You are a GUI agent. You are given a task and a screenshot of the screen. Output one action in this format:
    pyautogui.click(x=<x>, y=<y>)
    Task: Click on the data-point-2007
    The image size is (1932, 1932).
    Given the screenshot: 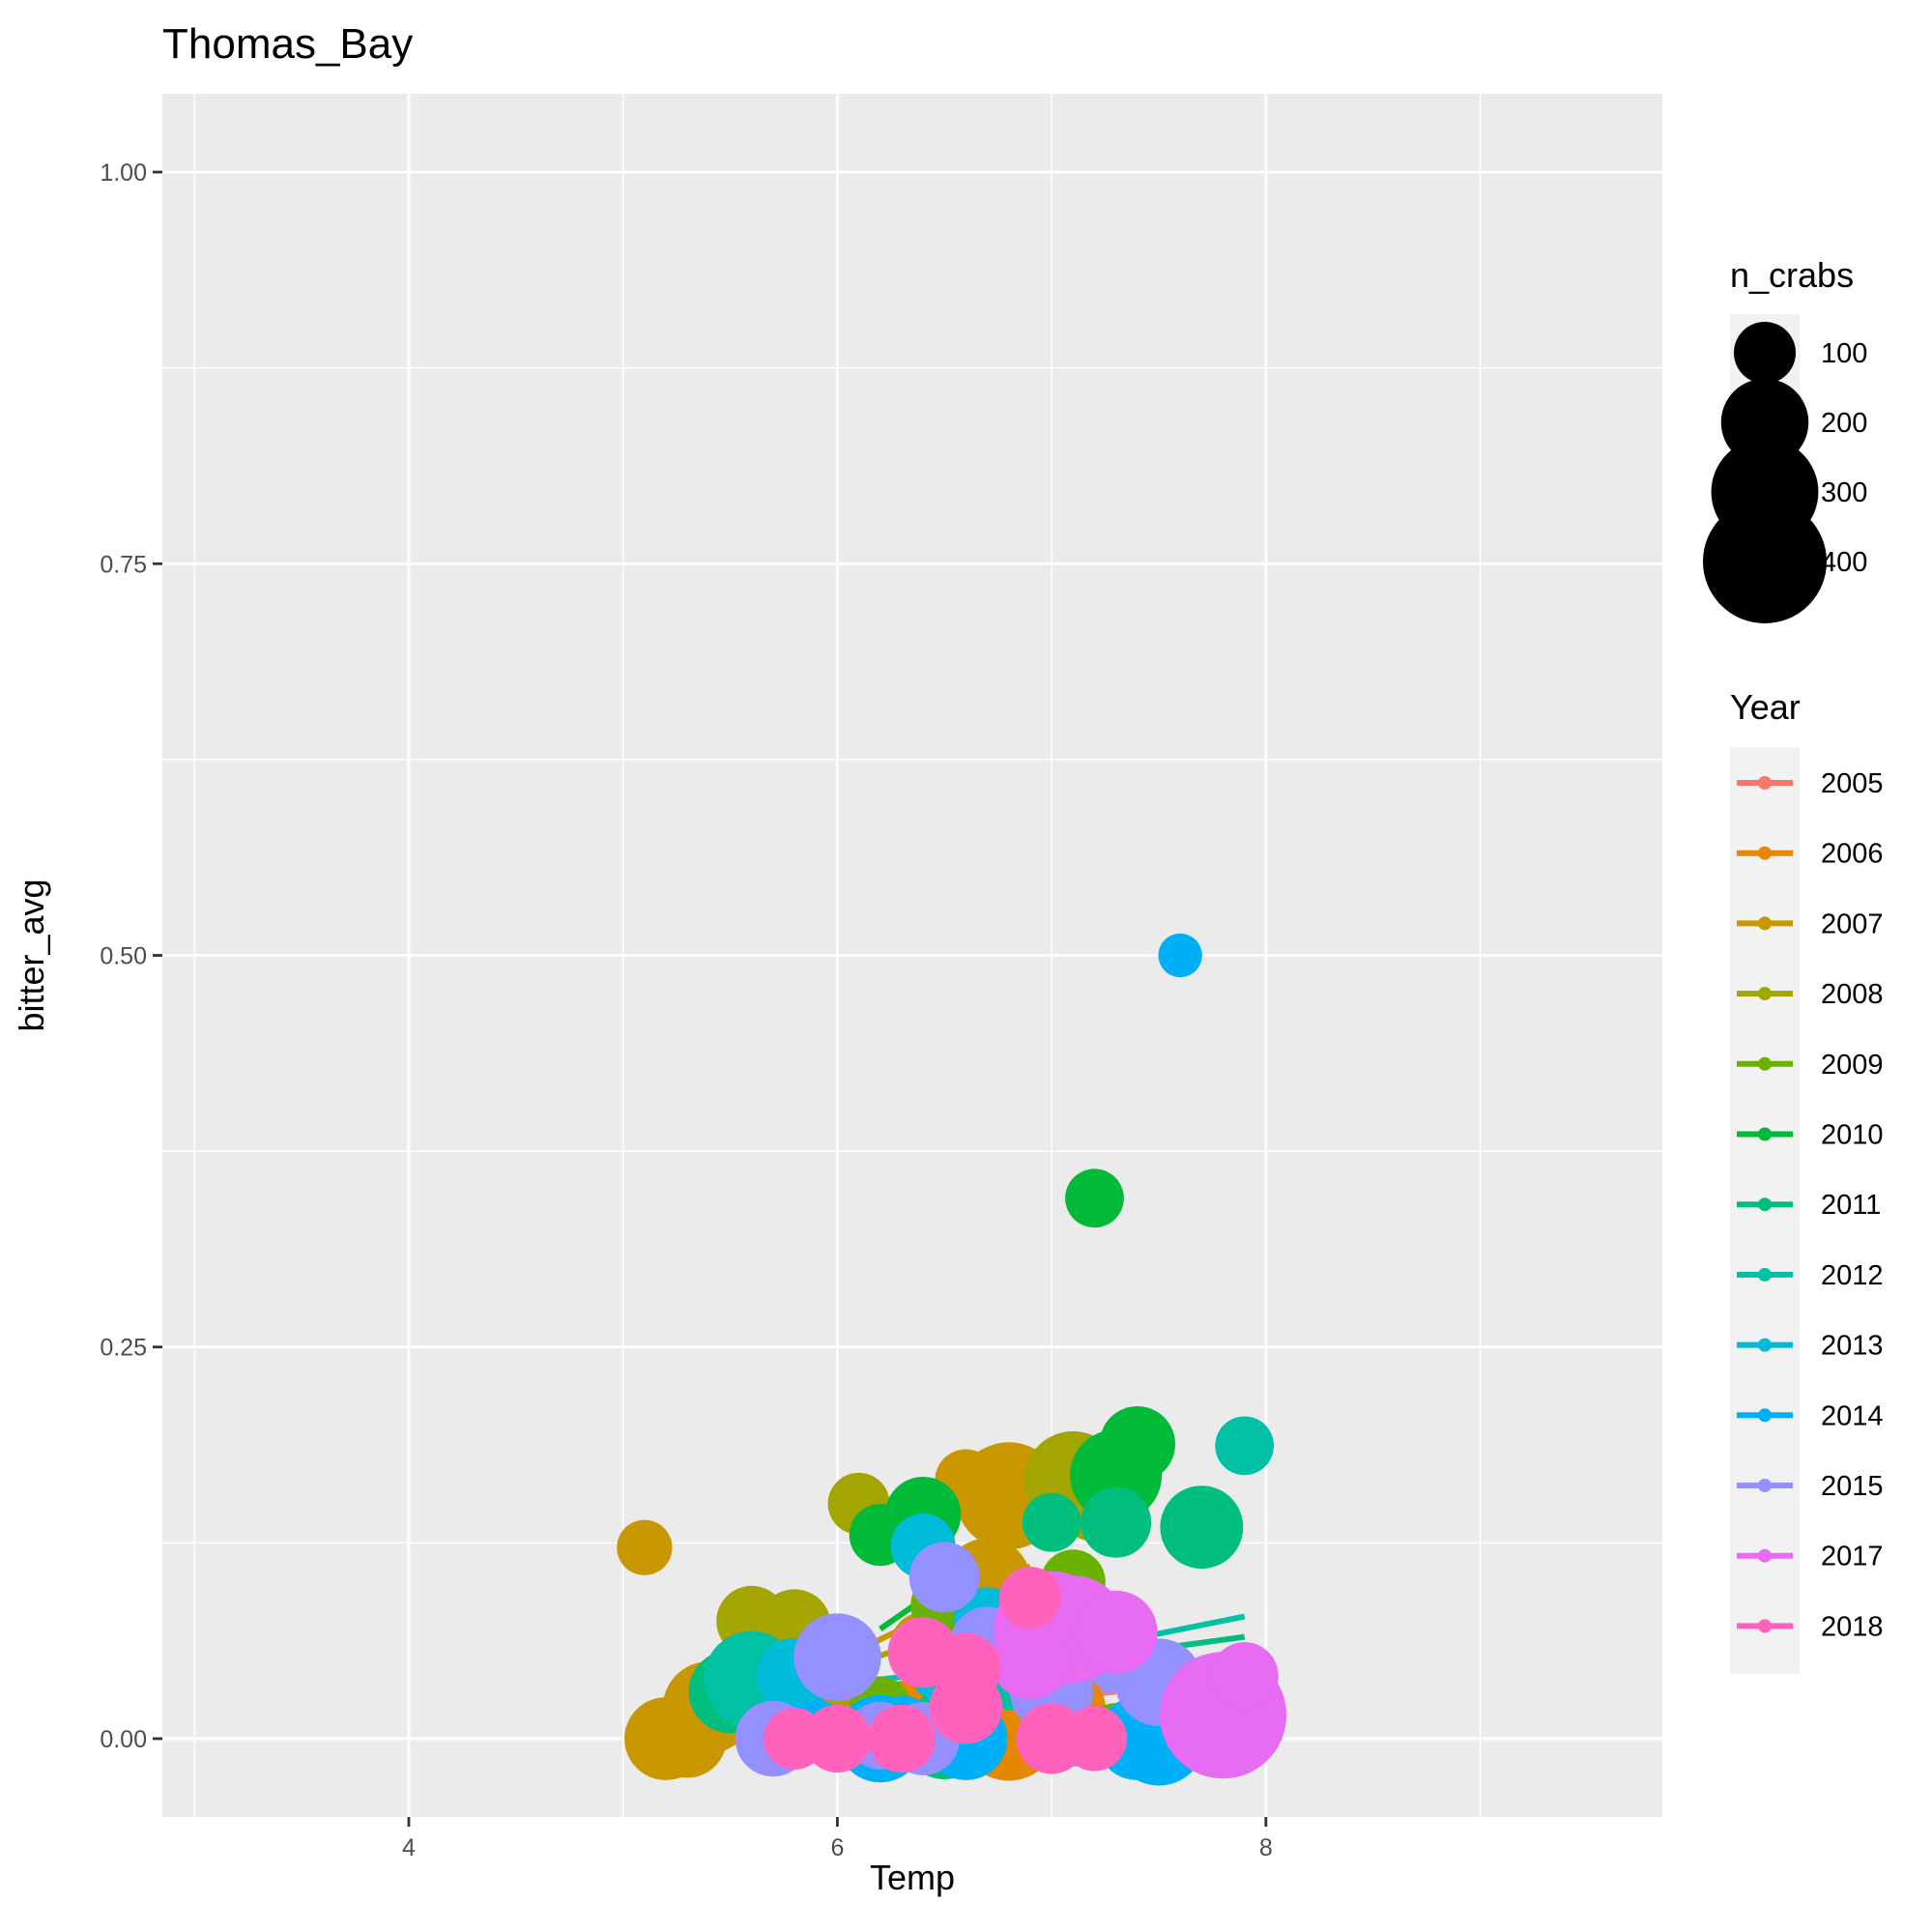 What is the action you would take?
    pyautogui.click(x=645, y=1547)
    